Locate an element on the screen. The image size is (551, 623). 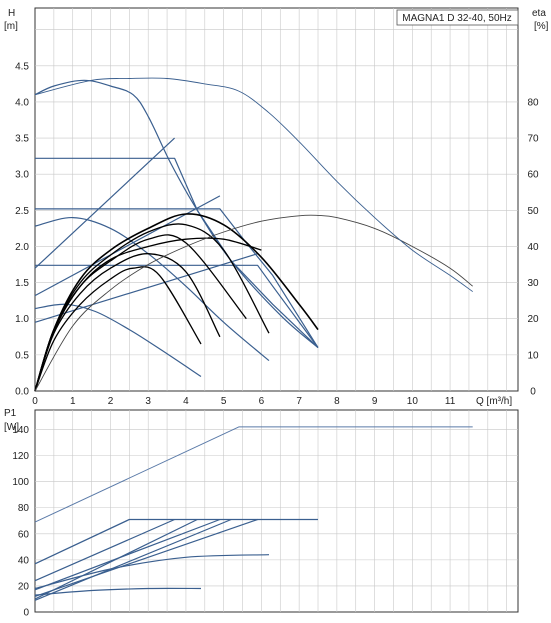
power-tick-label: 100 is located at coordinates (20, 482).